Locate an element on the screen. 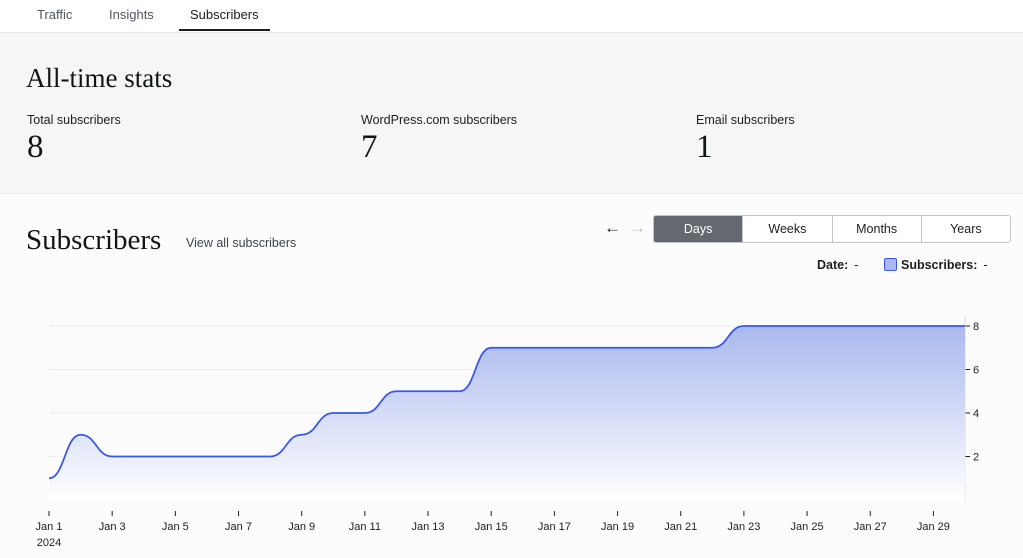  x-tick-label: Jan 11 is located at coordinates (365, 527).